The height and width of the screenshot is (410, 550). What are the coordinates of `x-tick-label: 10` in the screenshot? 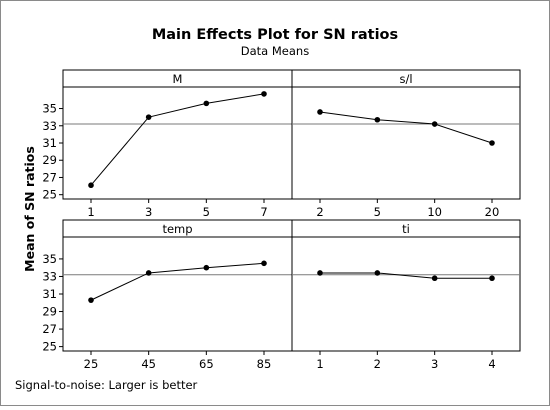 It's located at (434, 212).